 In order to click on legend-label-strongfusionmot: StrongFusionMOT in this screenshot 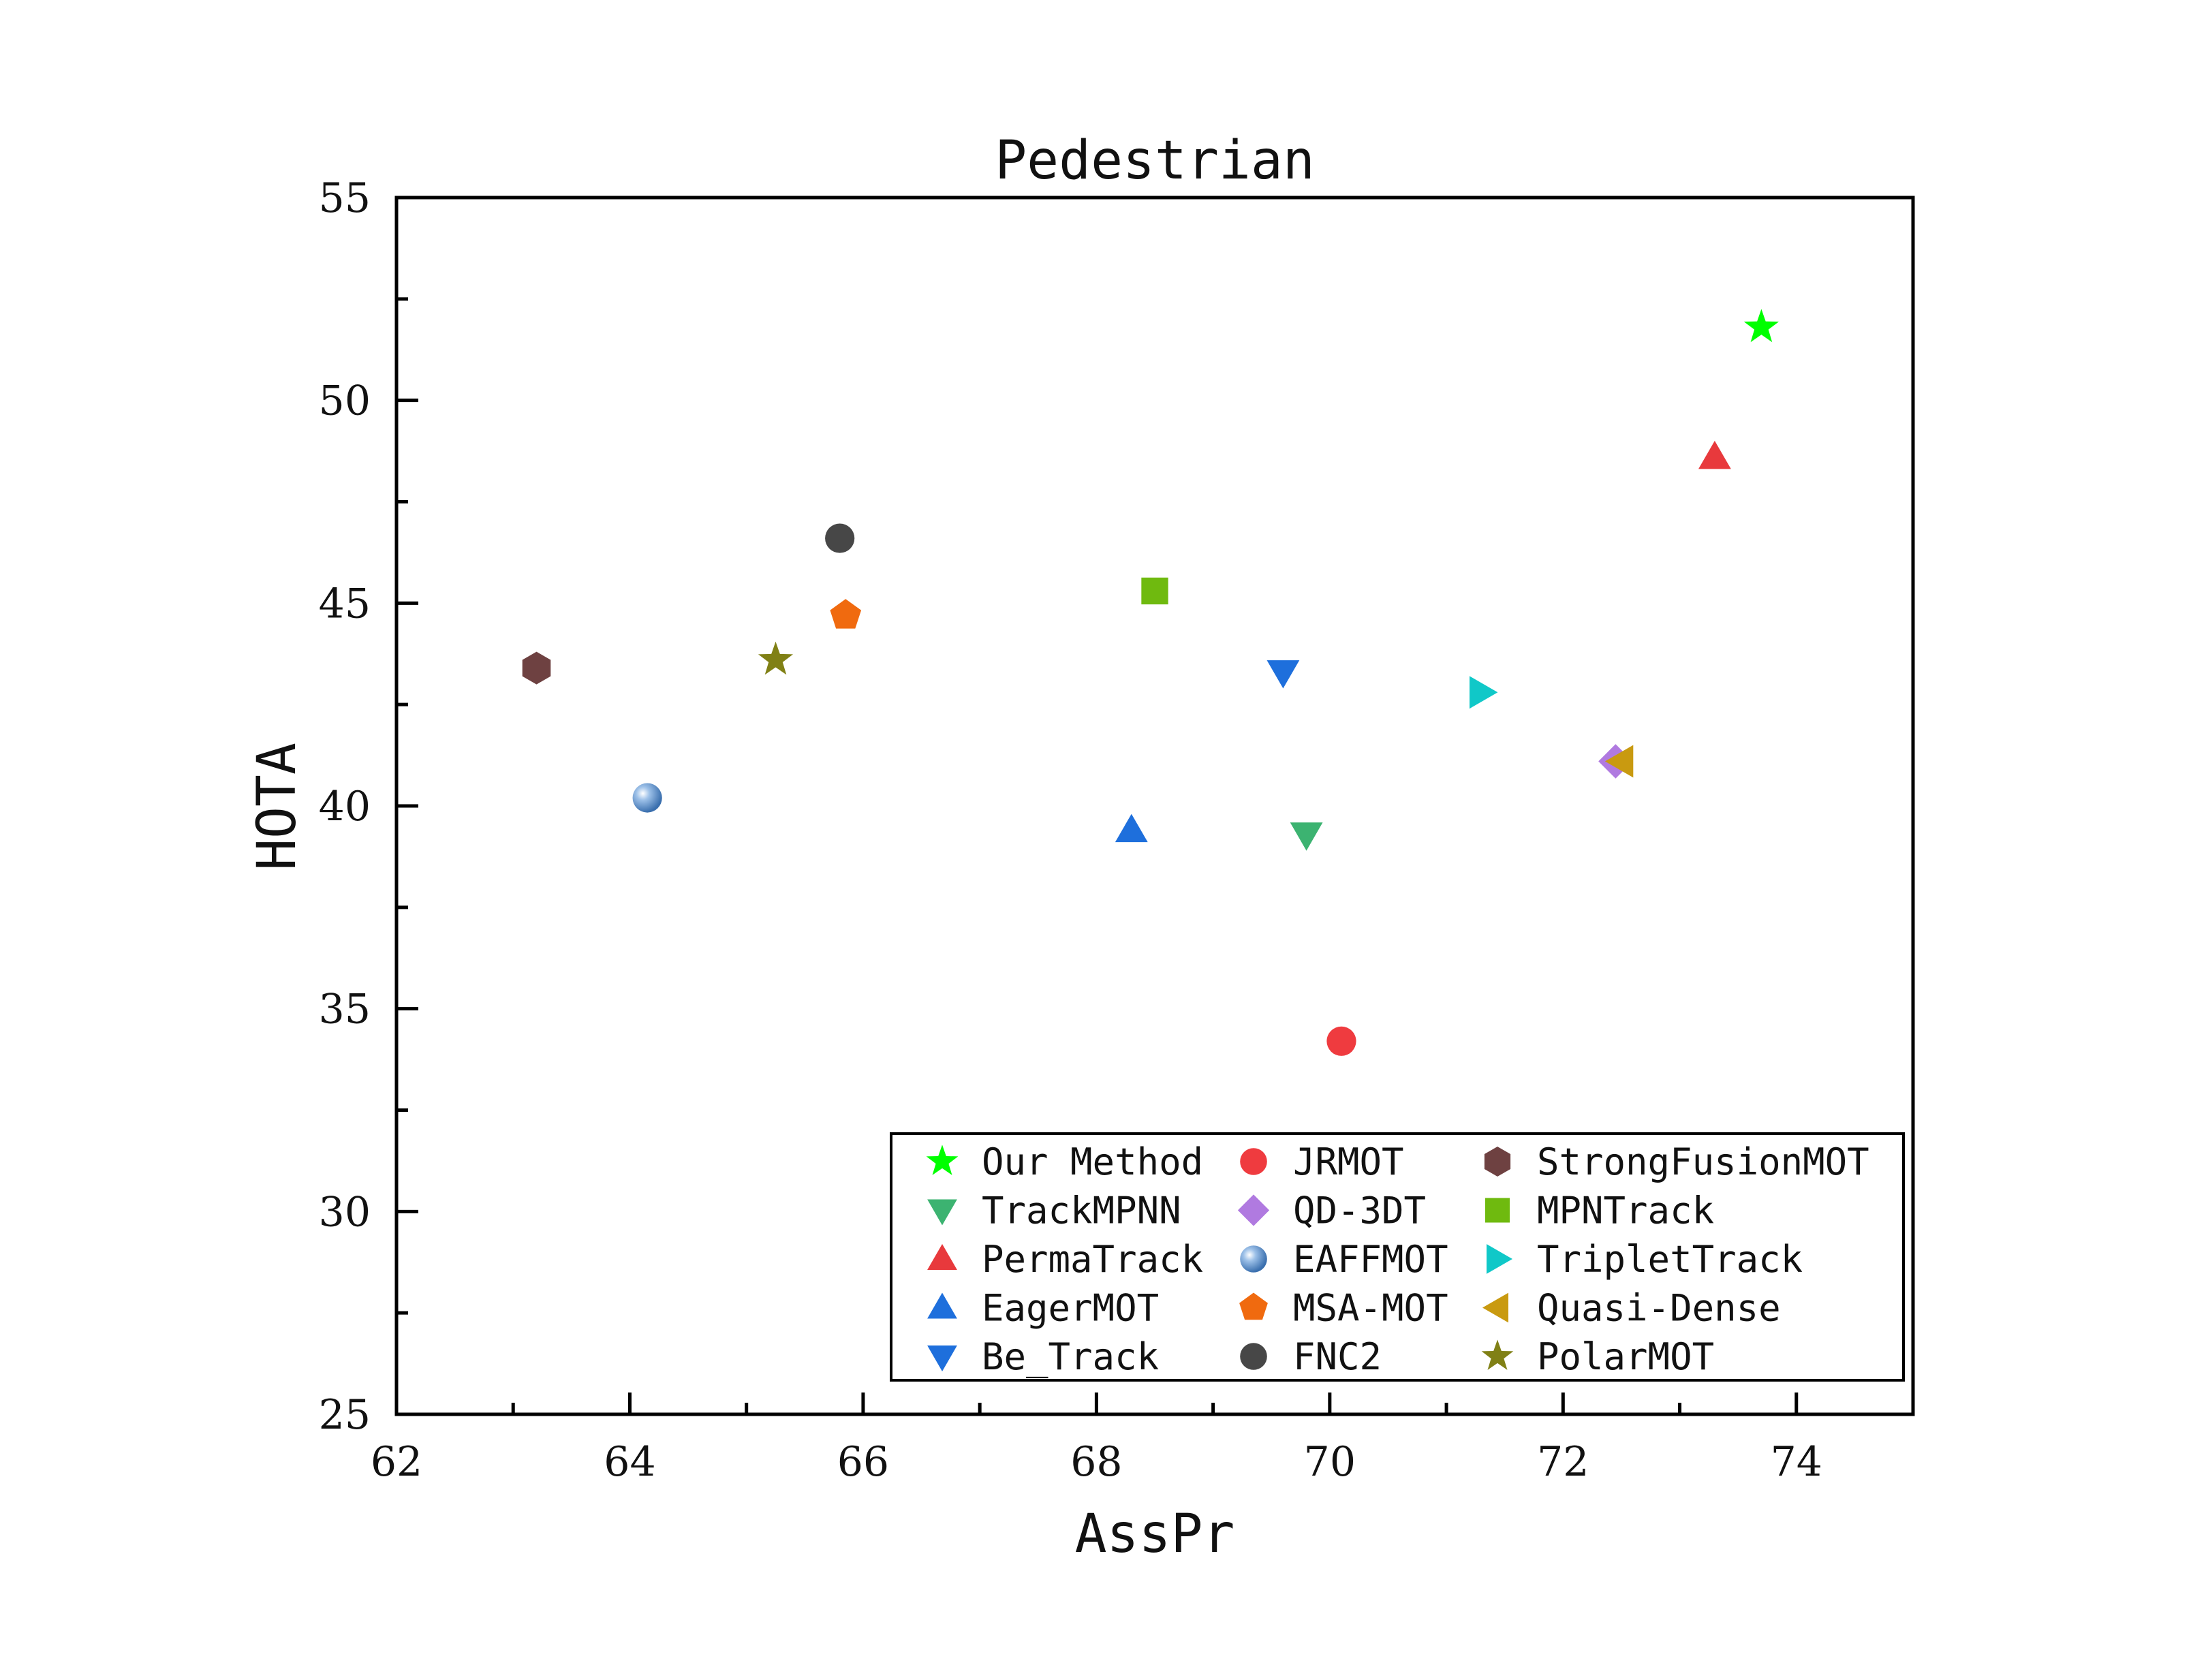, I will do `click(1703, 1161)`.